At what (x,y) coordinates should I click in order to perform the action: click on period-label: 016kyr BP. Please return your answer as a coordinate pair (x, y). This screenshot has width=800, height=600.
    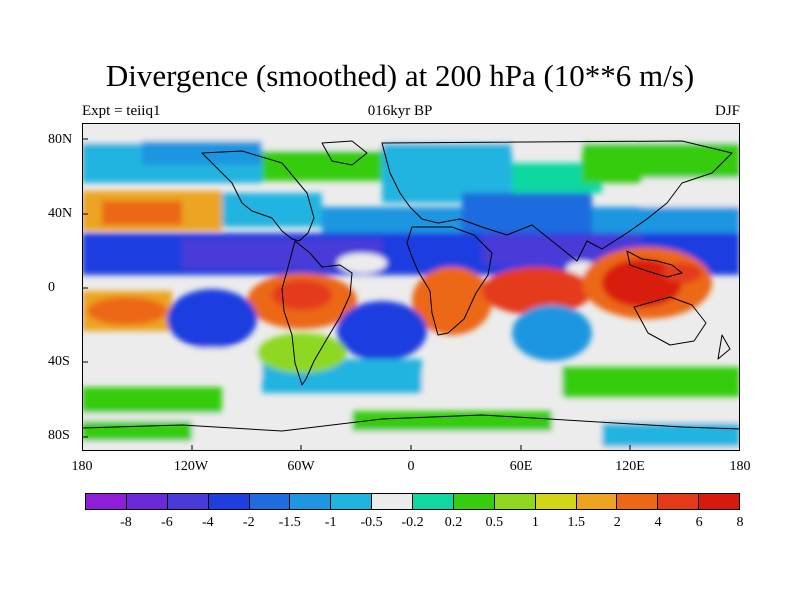
    Looking at the image, I should click on (400, 111).